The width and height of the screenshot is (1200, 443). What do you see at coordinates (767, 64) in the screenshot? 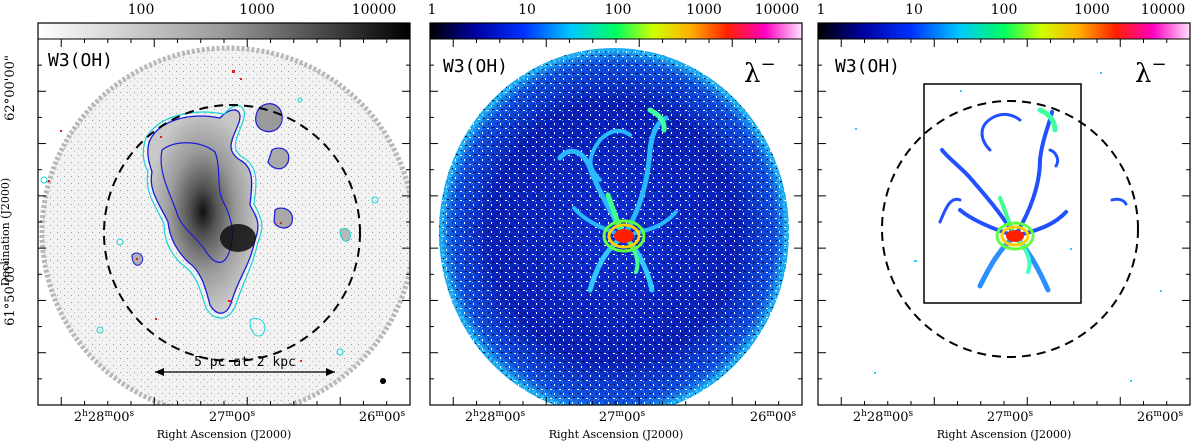
I see `panel-2-lambda-superscript: −` at bounding box center [767, 64].